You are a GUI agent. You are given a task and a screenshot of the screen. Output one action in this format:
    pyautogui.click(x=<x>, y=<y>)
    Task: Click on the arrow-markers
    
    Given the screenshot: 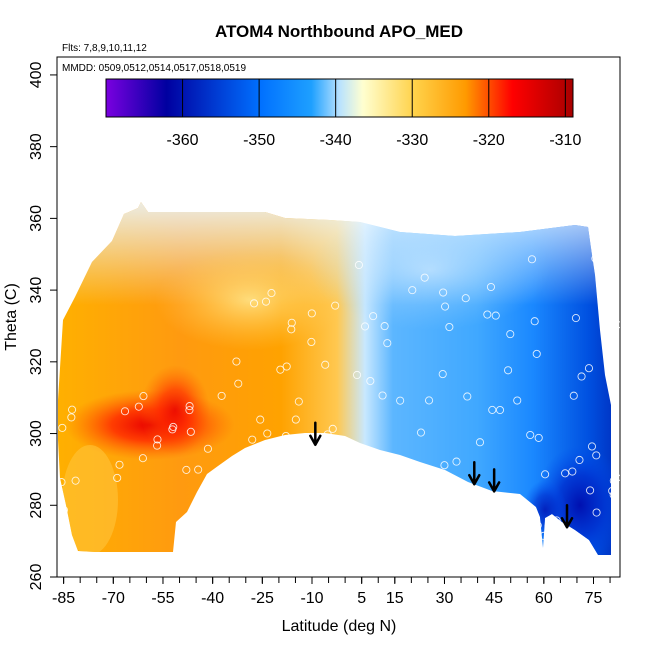 What is the action you would take?
    pyautogui.click(x=441, y=475)
    